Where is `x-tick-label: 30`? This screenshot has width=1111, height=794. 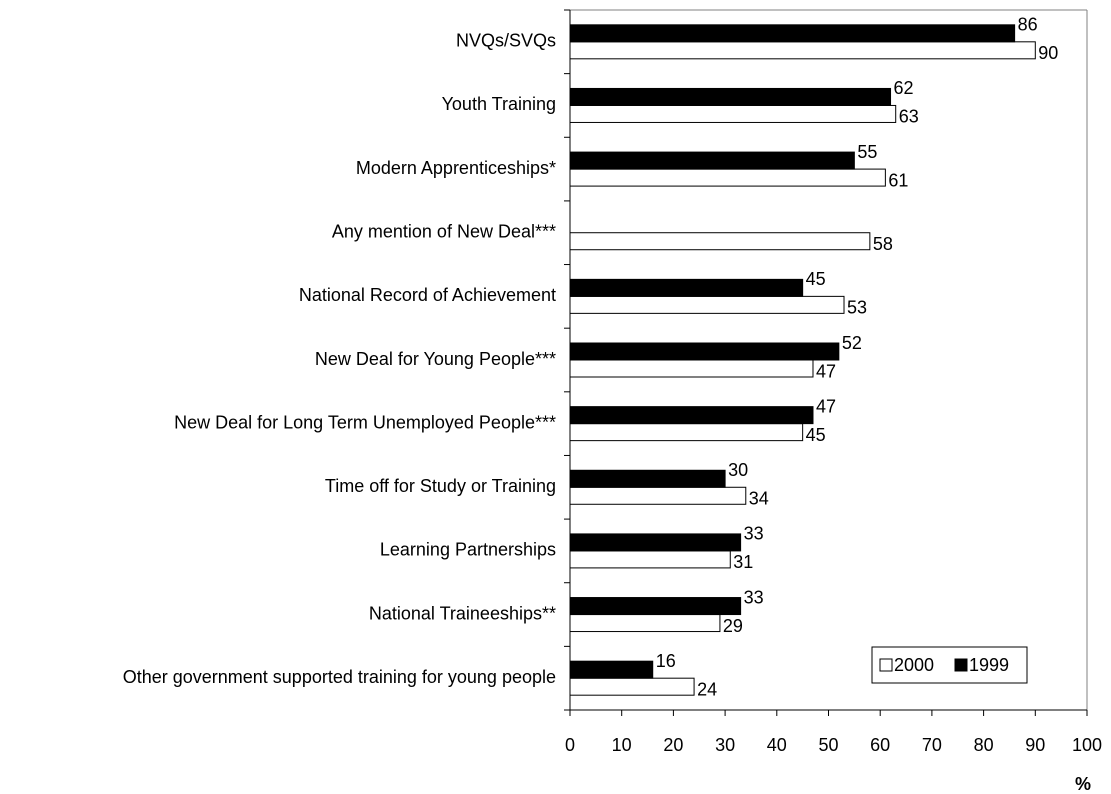
x-tick-label: 30 is located at coordinates (725, 745).